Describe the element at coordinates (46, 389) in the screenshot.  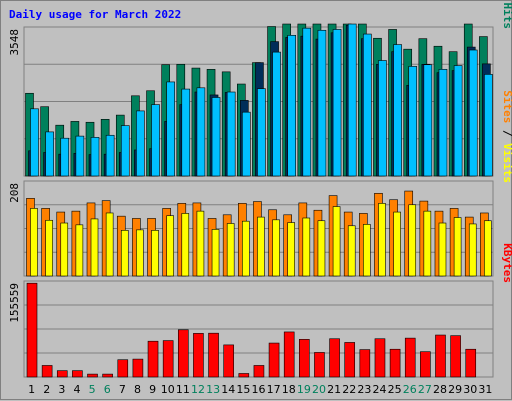
I see `x-tick-label: 2` at that location.